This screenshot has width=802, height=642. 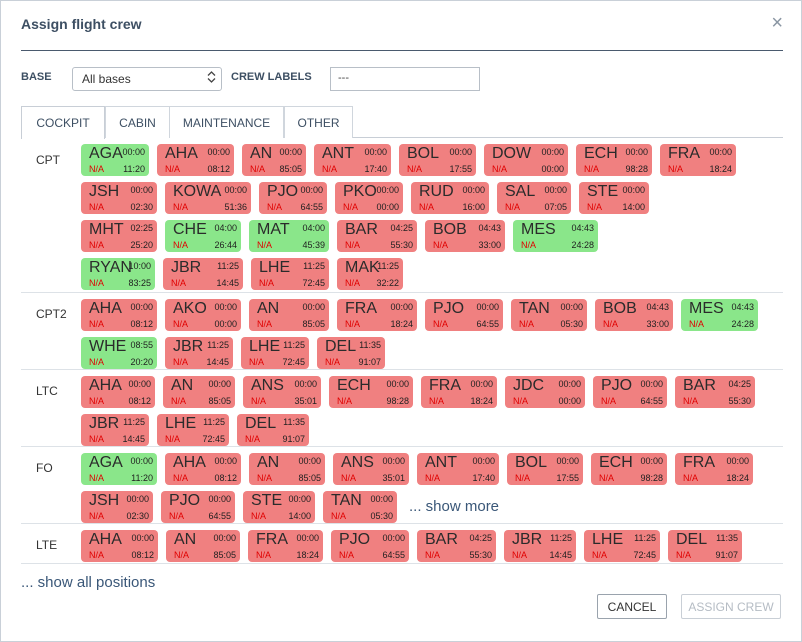 What do you see at coordinates (545, 392) in the screenshot?
I see `crew-card: JDC 00:00 N/A 00:00` at bounding box center [545, 392].